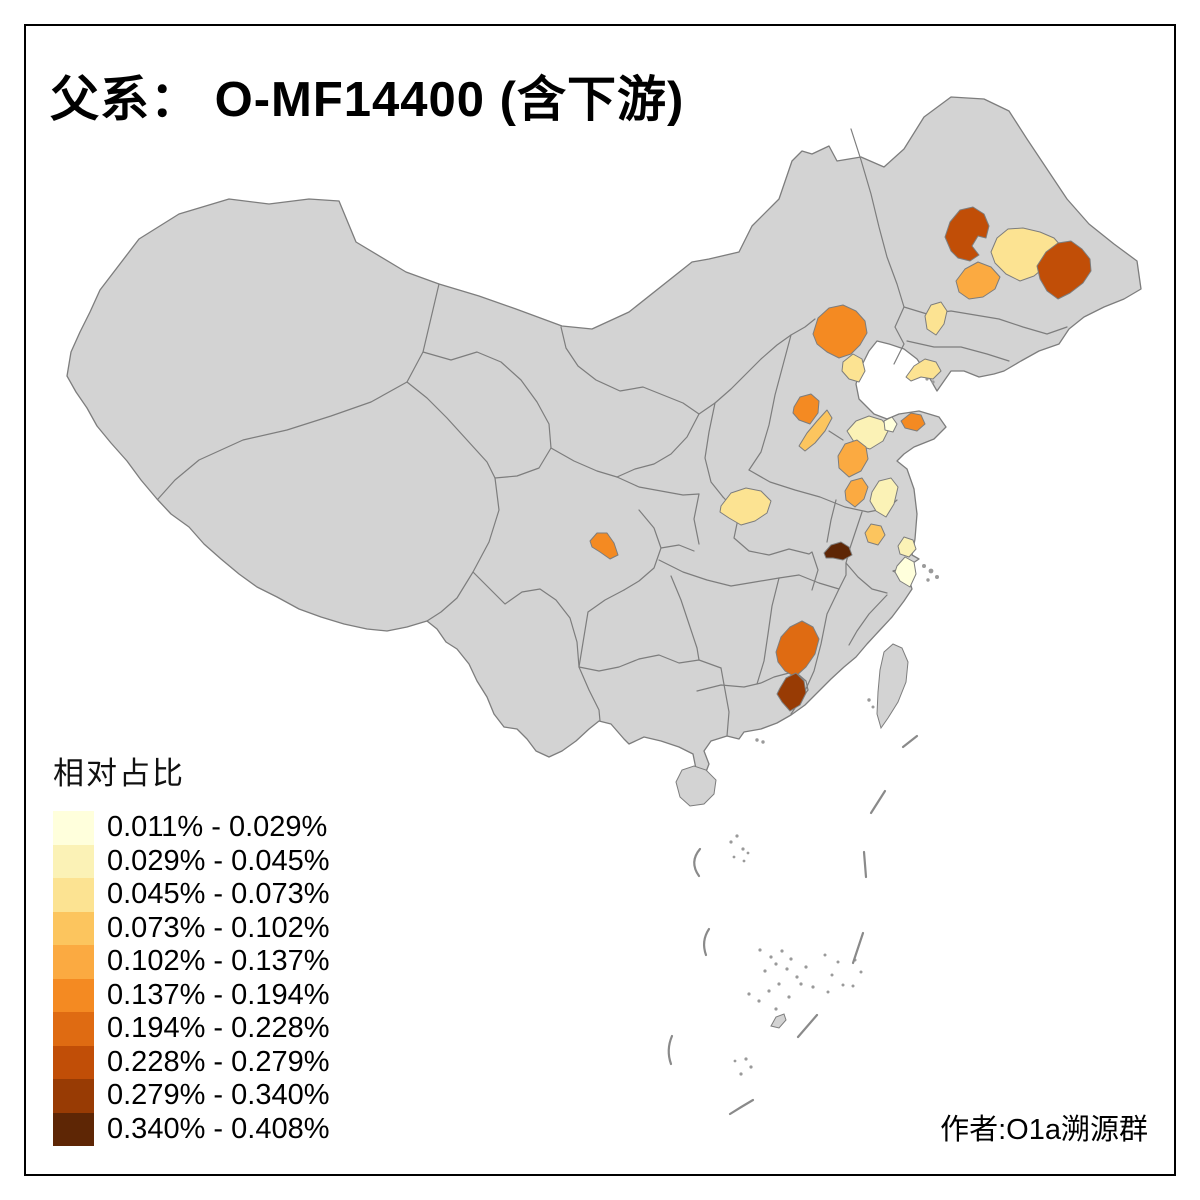 This screenshot has height=1200, width=1200. What do you see at coordinates (905, 572) in the screenshot?
I see `map-region-north-zhejiang` at bounding box center [905, 572].